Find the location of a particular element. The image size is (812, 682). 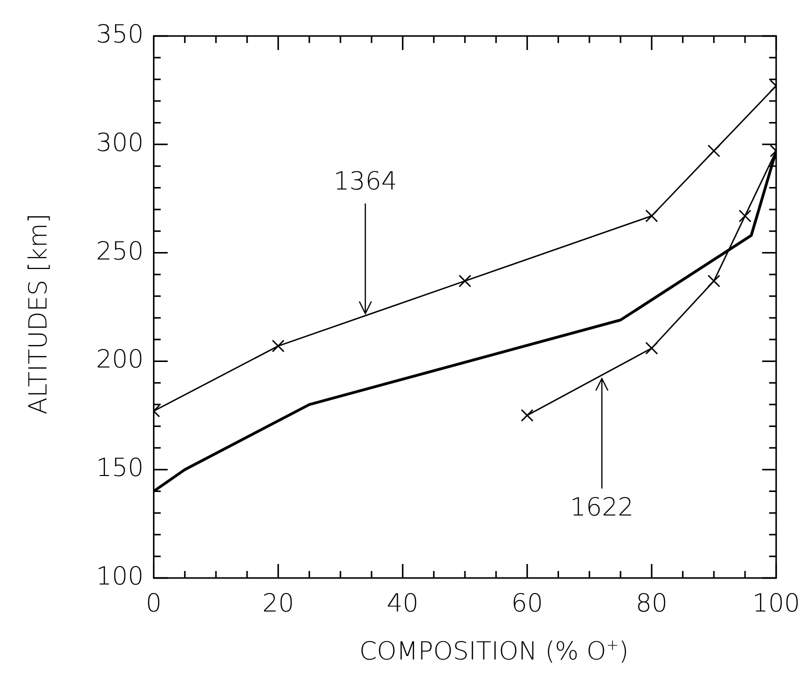

y-tick-label: 300 is located at coordinates (120, 142).